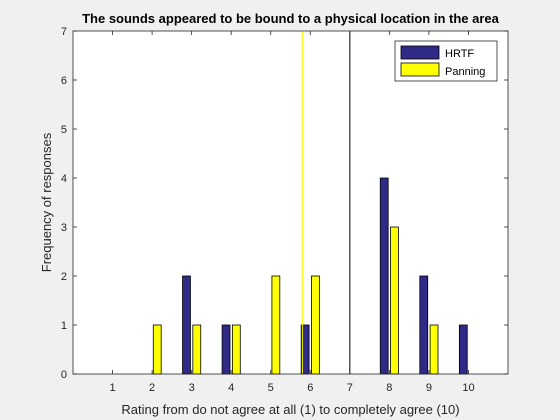  I want to click on y-tick-label-6: 6, so click(64, 81).